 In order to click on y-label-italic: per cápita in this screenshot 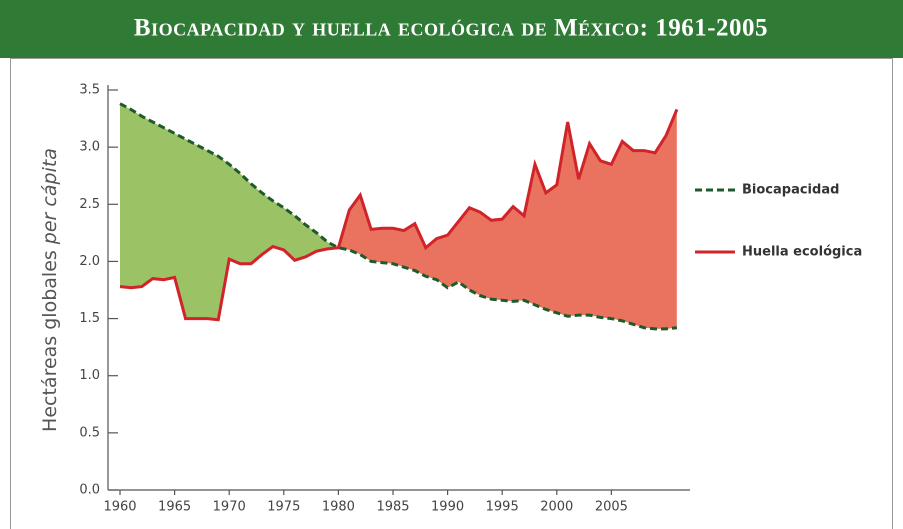, I will do `click(50, 196)`.